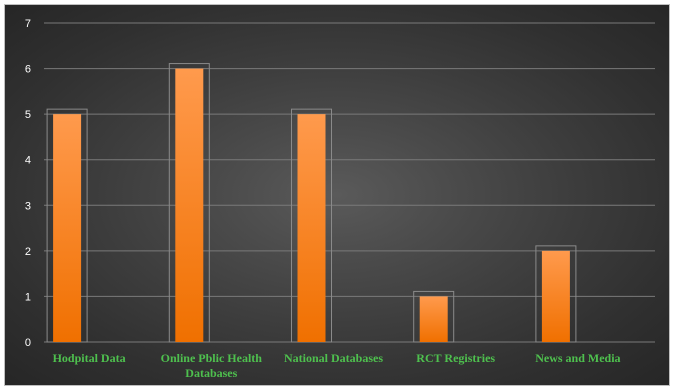  What do you see at coordinates (333, 358) in the screenshot?
I see `x-category-label: National Databases` at bounding box center [333, 358].